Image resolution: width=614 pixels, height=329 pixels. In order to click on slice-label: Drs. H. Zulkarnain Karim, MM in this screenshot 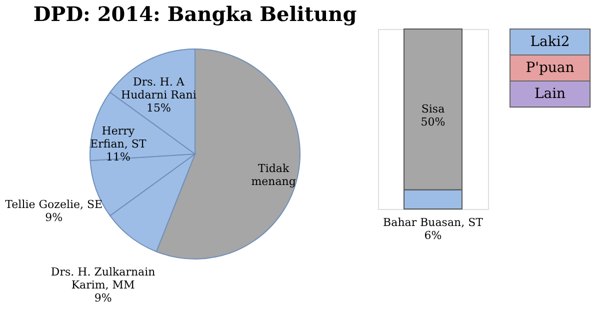, I will do `click(103, 279)`.